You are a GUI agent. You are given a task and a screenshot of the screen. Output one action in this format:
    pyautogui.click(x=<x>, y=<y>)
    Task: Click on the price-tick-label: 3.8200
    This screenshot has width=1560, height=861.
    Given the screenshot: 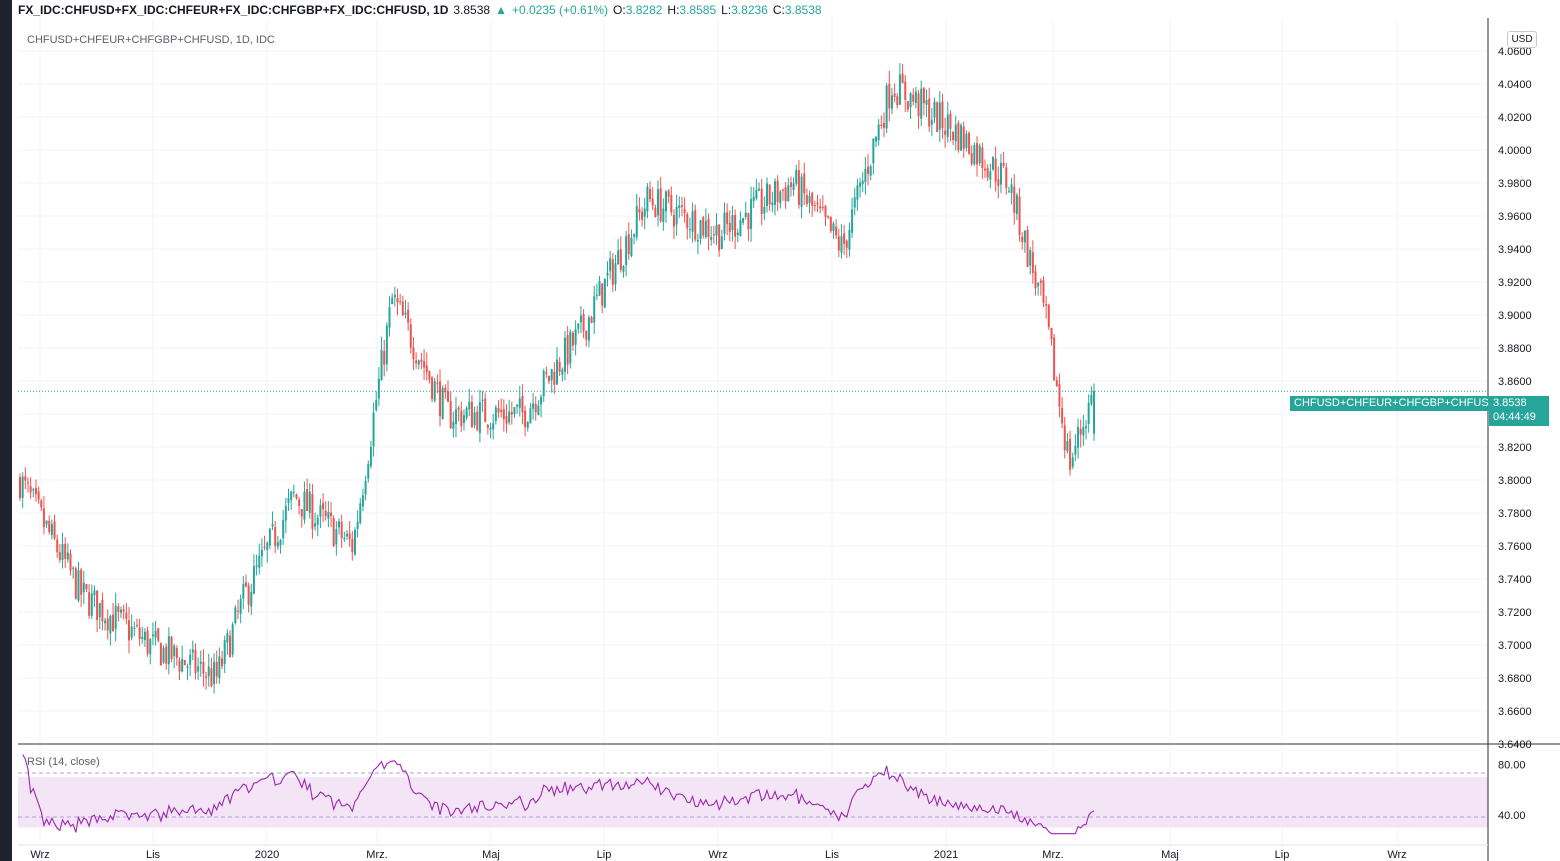 What is the action you would take?
    pyautogui.click(x=1515, y=448)
    